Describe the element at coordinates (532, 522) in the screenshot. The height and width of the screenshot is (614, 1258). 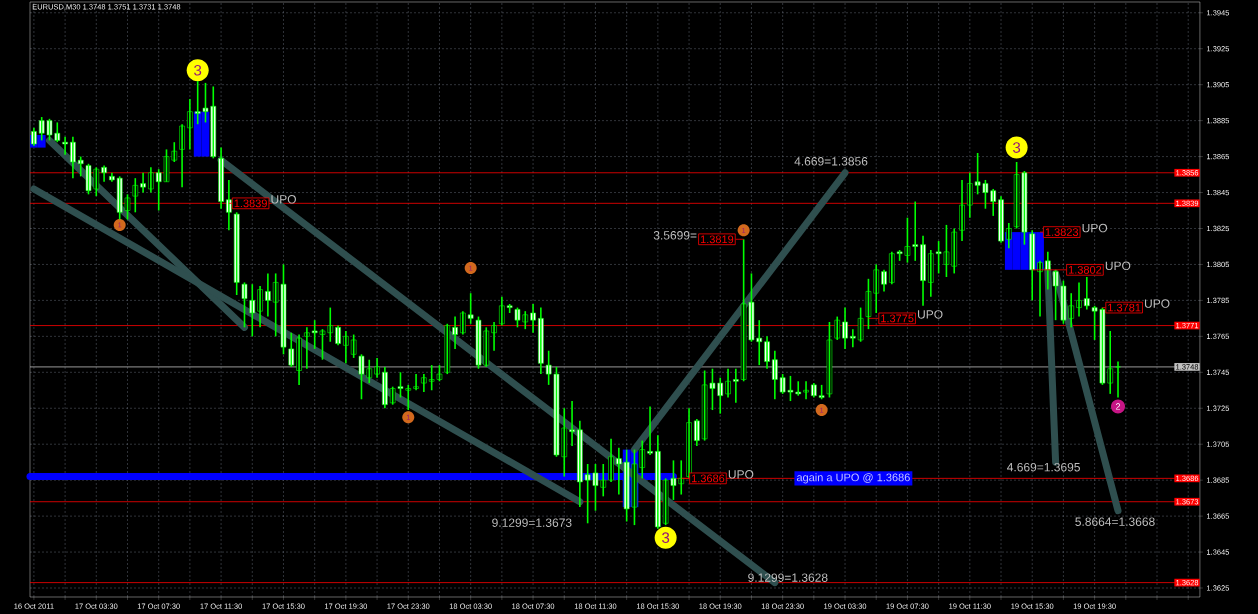
I see `annotation: 9.1299=1.3673` at that location.